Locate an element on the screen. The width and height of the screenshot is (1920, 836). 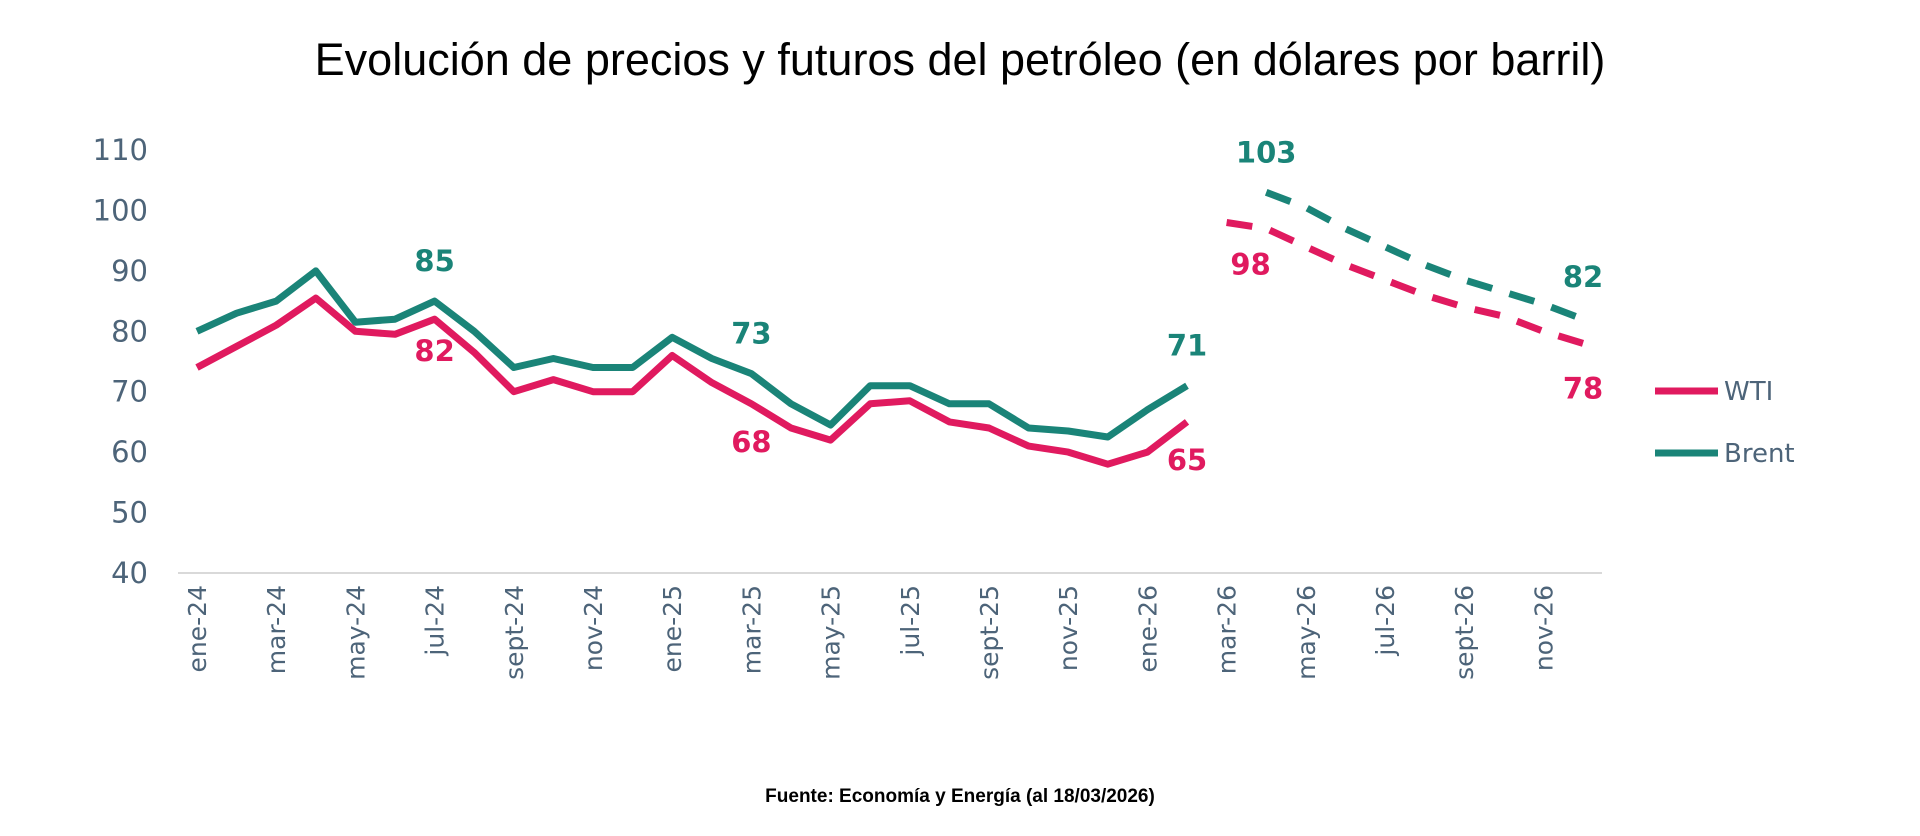
x-tick-label: jul-24 is located at coordinates (435, 621).